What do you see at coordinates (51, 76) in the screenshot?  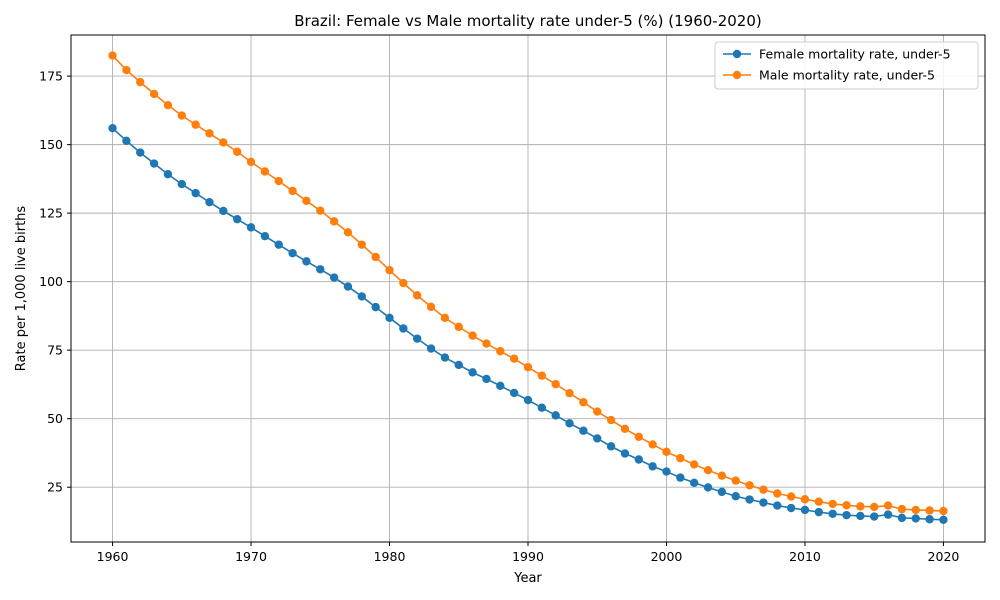 I see `y-tick-label: 175` at bounding box center [51, 76].